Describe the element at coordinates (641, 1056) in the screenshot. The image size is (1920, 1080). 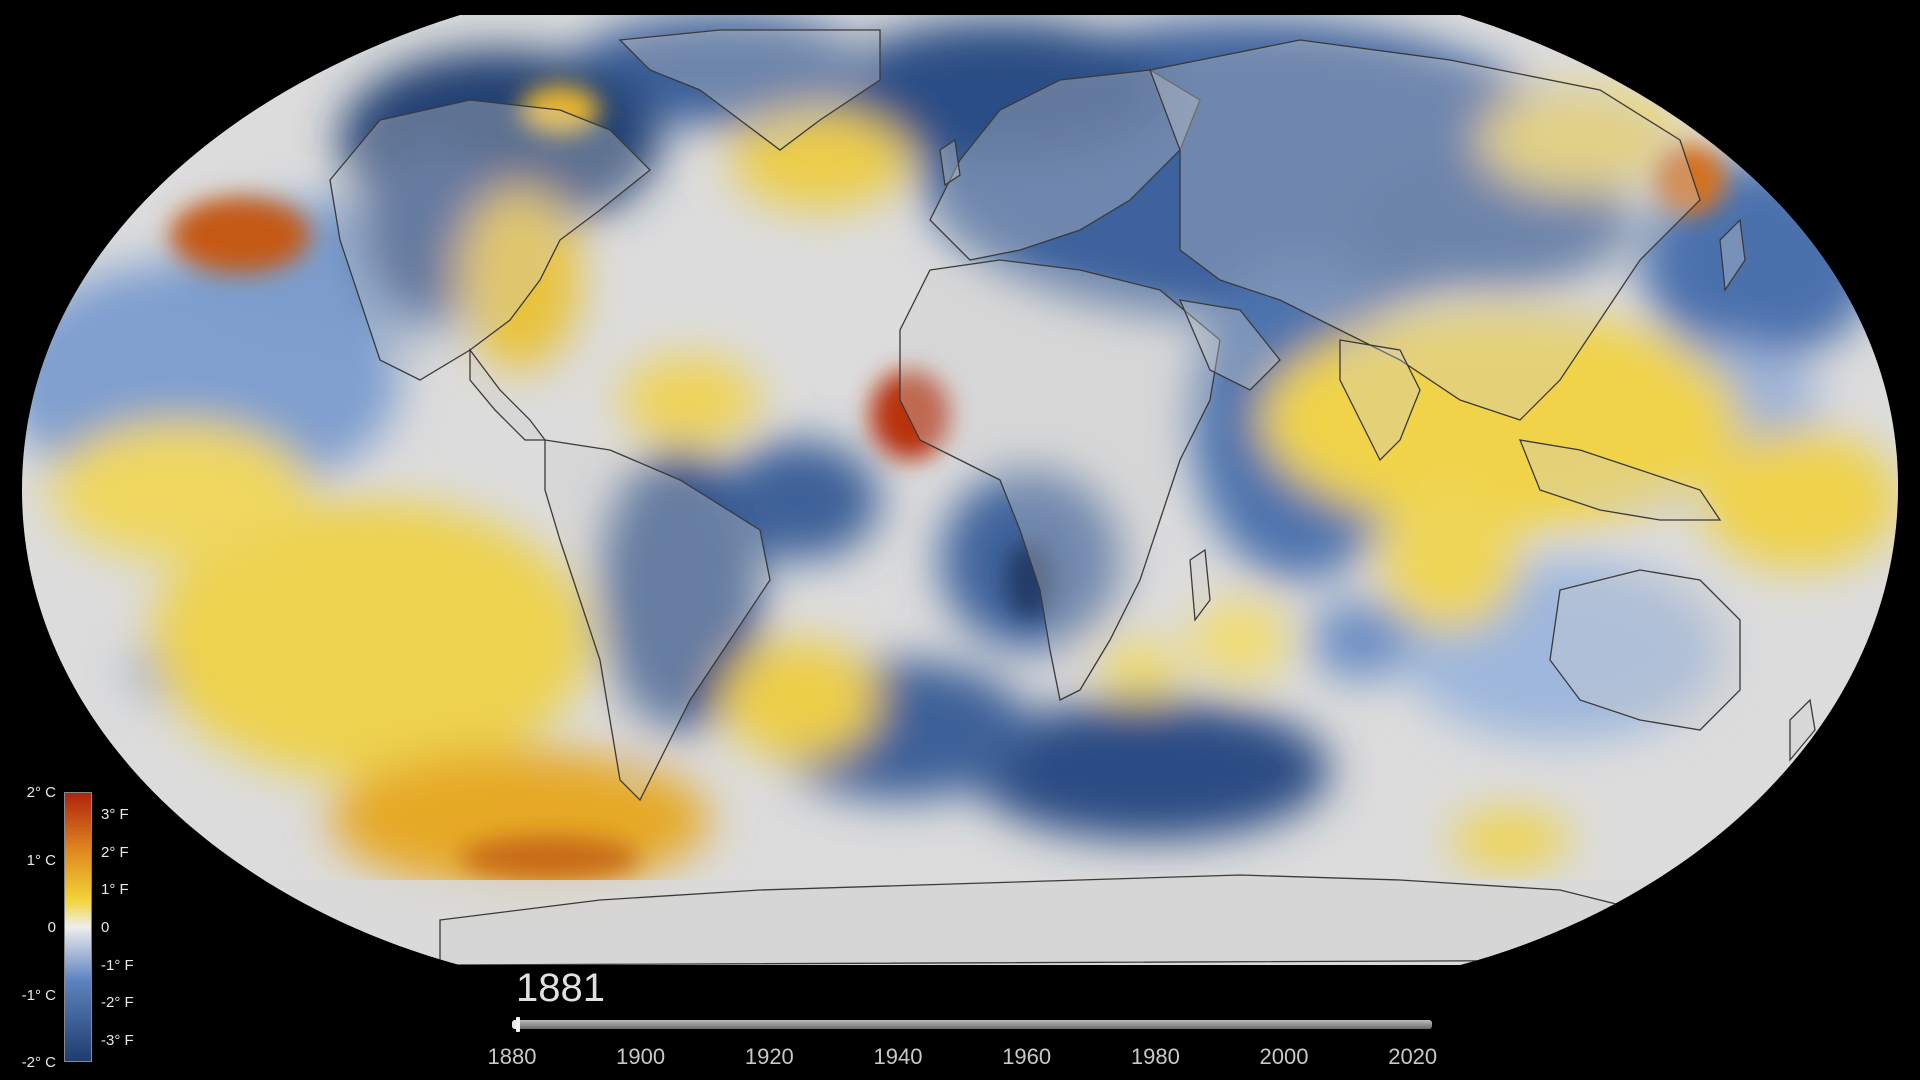
I see `timeline-tick-label: 1900` at that location.